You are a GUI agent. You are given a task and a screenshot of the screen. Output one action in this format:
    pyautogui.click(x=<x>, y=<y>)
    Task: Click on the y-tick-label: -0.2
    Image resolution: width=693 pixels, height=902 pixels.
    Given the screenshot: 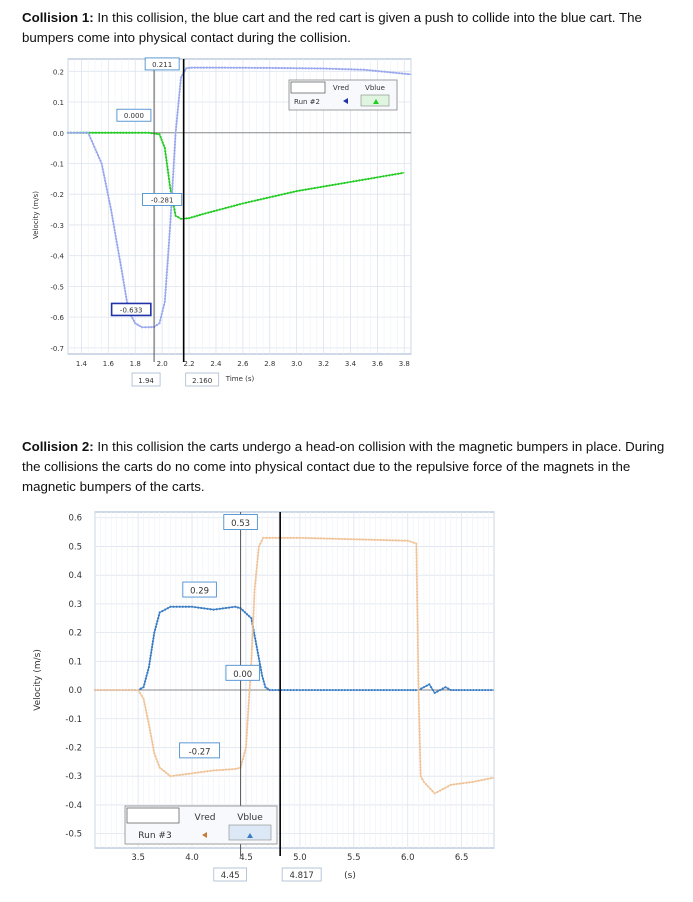 What is the action you would take?
    pyautogui.click(x=73, y=748)
    